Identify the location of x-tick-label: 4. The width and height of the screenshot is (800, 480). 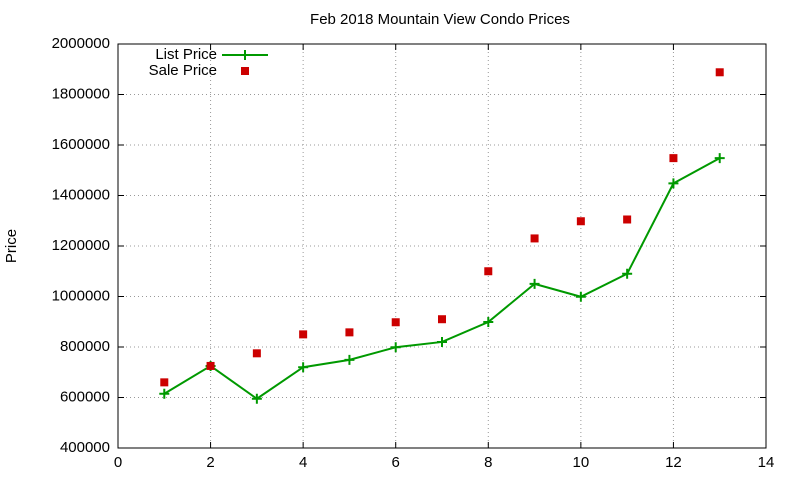
(303, 462).